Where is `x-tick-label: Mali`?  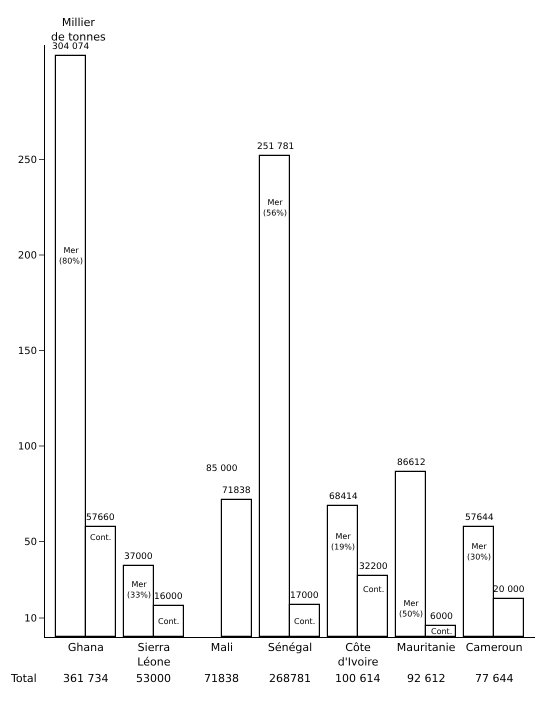
x-tick-label: Mali is located at coordinates (222, 647).